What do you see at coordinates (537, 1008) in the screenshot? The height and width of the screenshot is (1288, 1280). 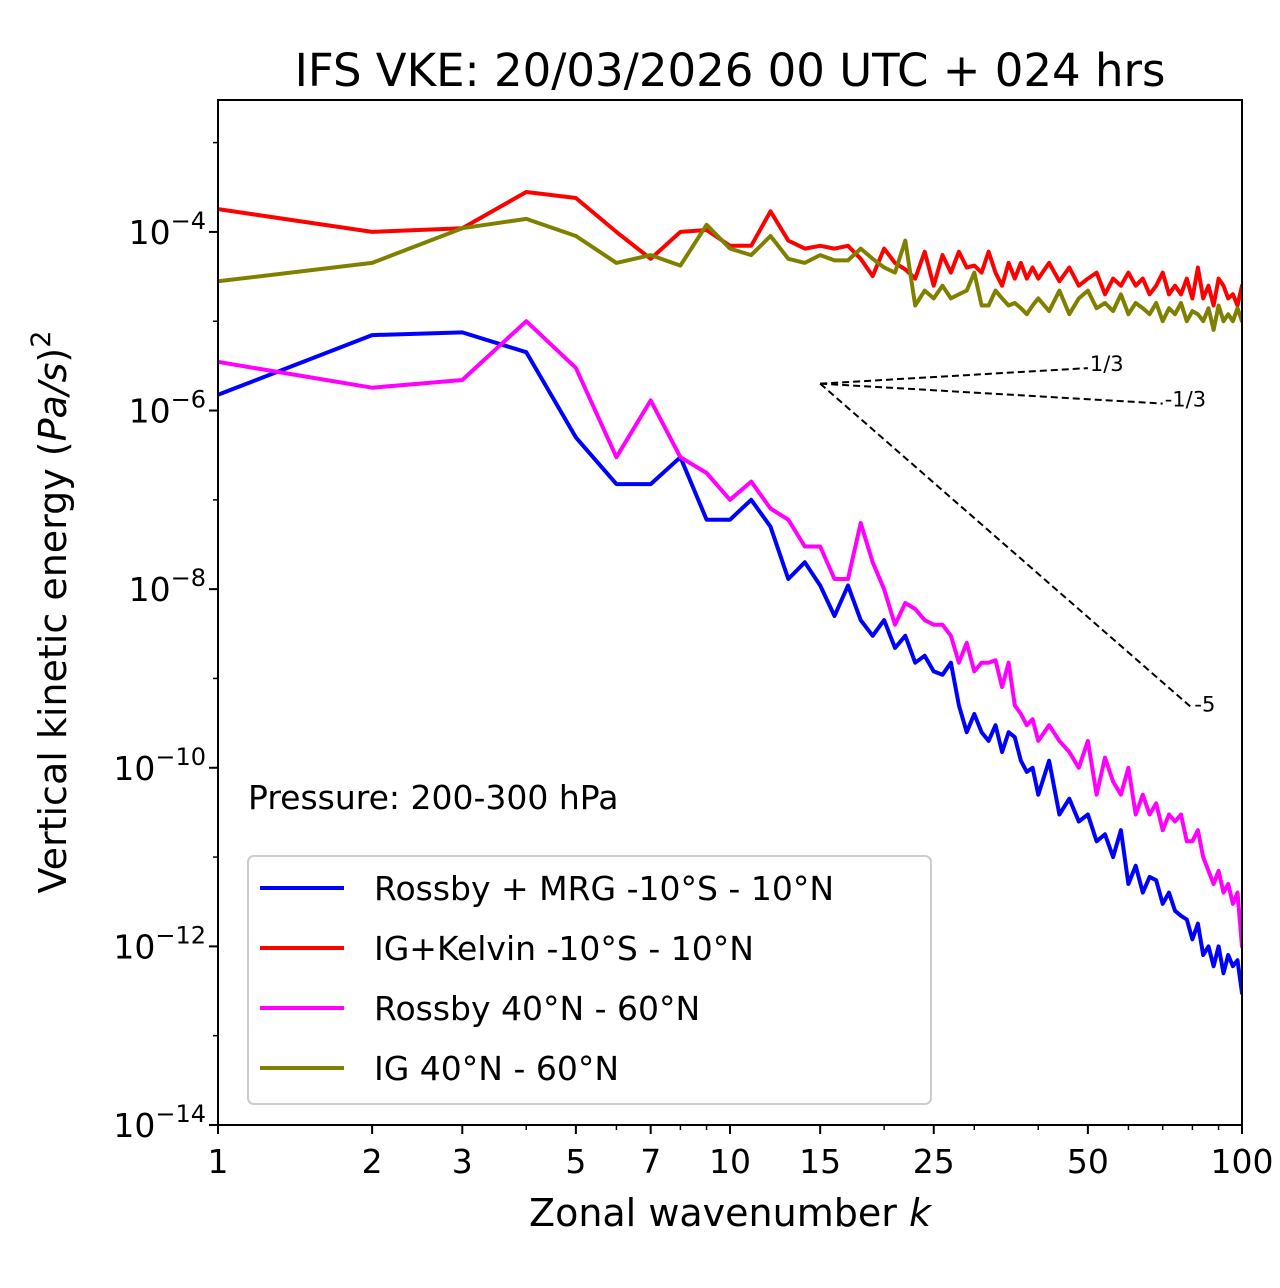 I see `legend-label: Rossby 40°N - 60°N` at bounding box center [537, 1008].